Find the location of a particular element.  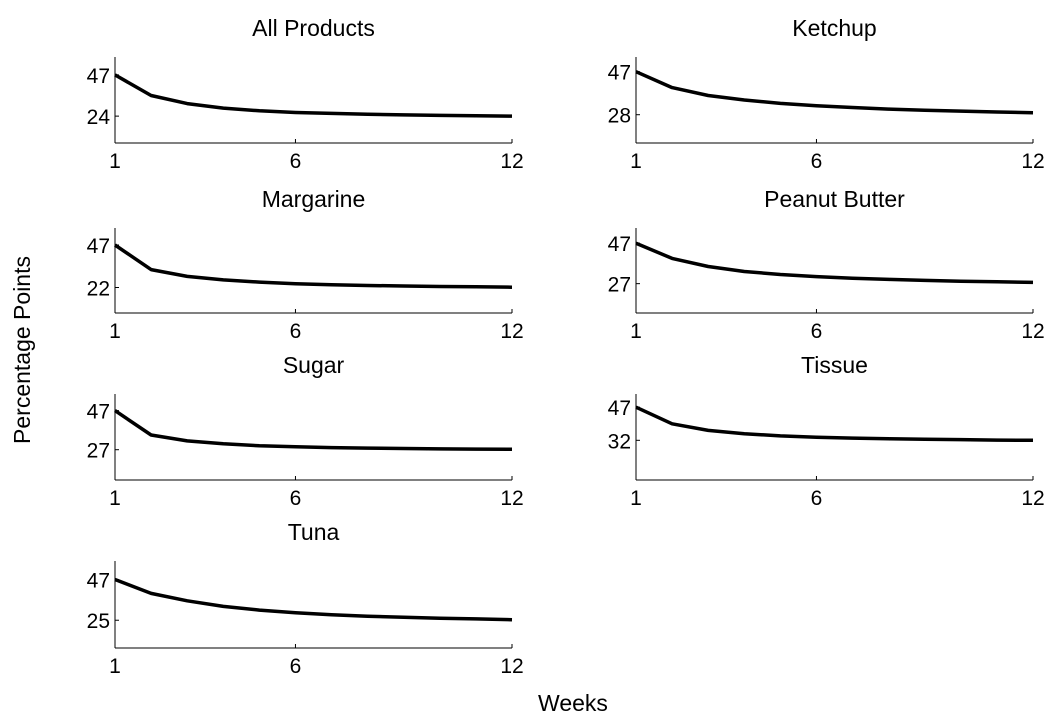

chart-panel: Tuna 1 6 12 25 47 is located at coordinates (305, 598).